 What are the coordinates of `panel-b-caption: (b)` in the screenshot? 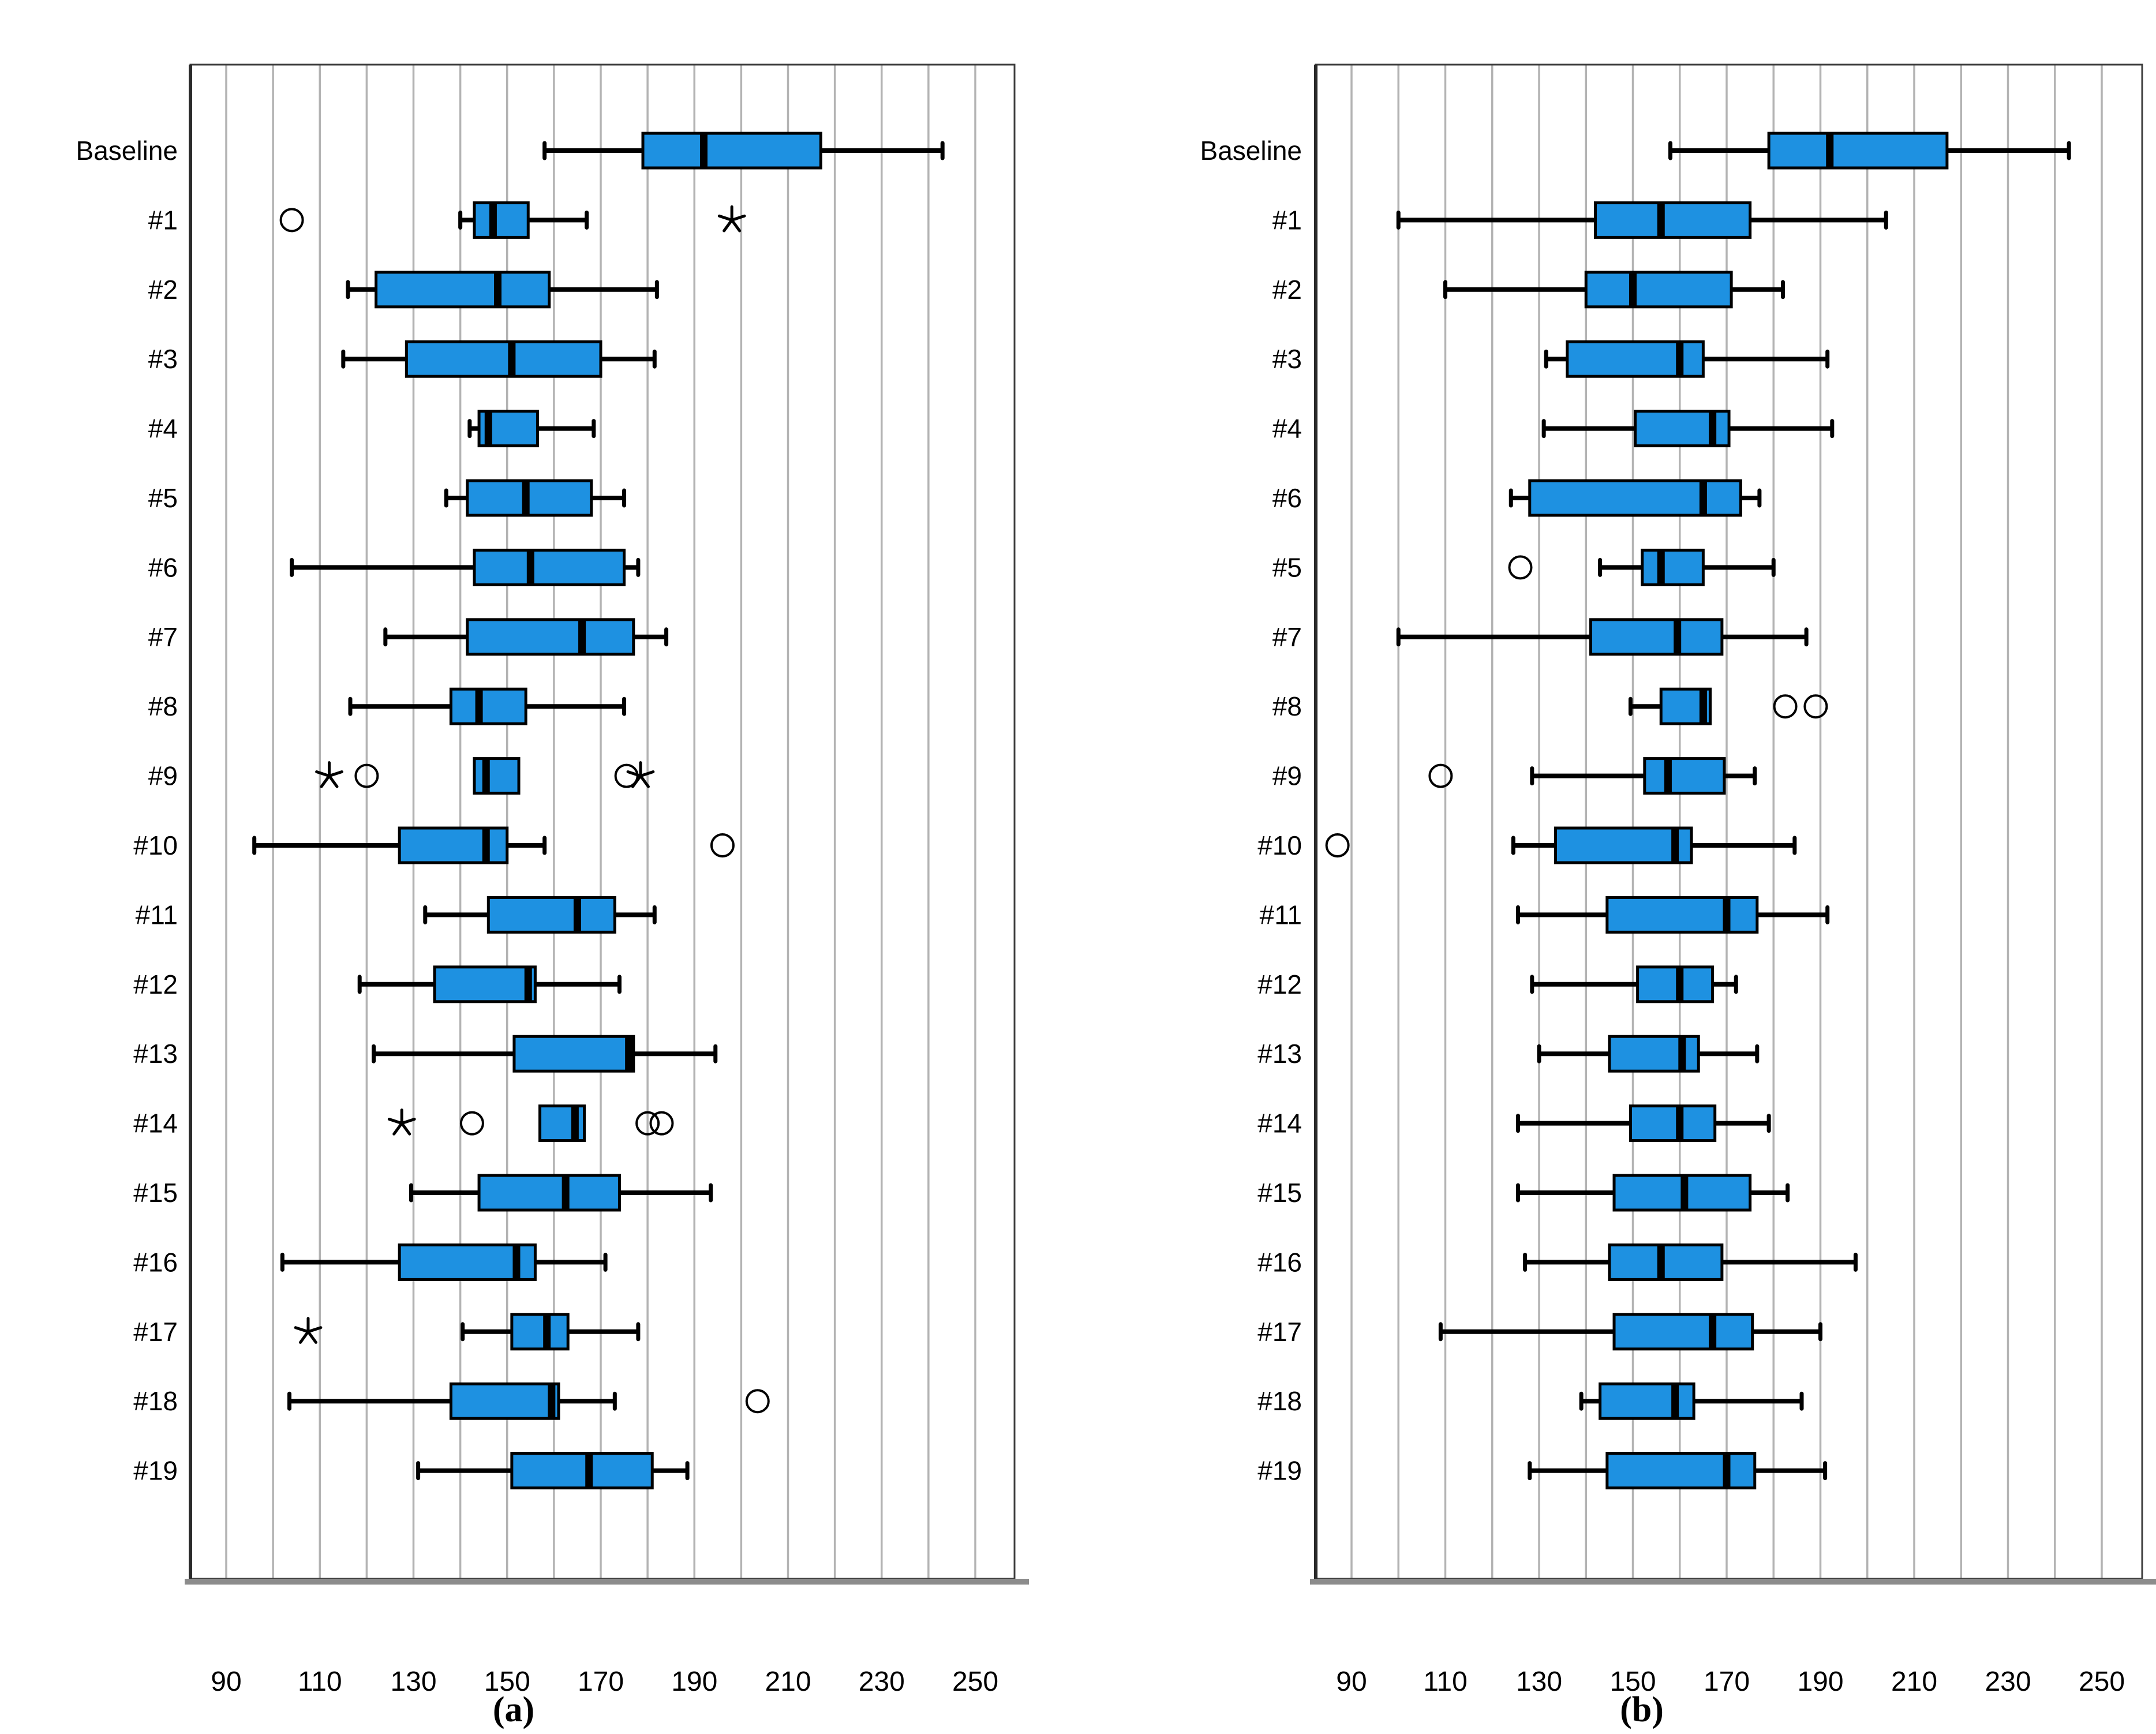 It's located at (1642, 1709).